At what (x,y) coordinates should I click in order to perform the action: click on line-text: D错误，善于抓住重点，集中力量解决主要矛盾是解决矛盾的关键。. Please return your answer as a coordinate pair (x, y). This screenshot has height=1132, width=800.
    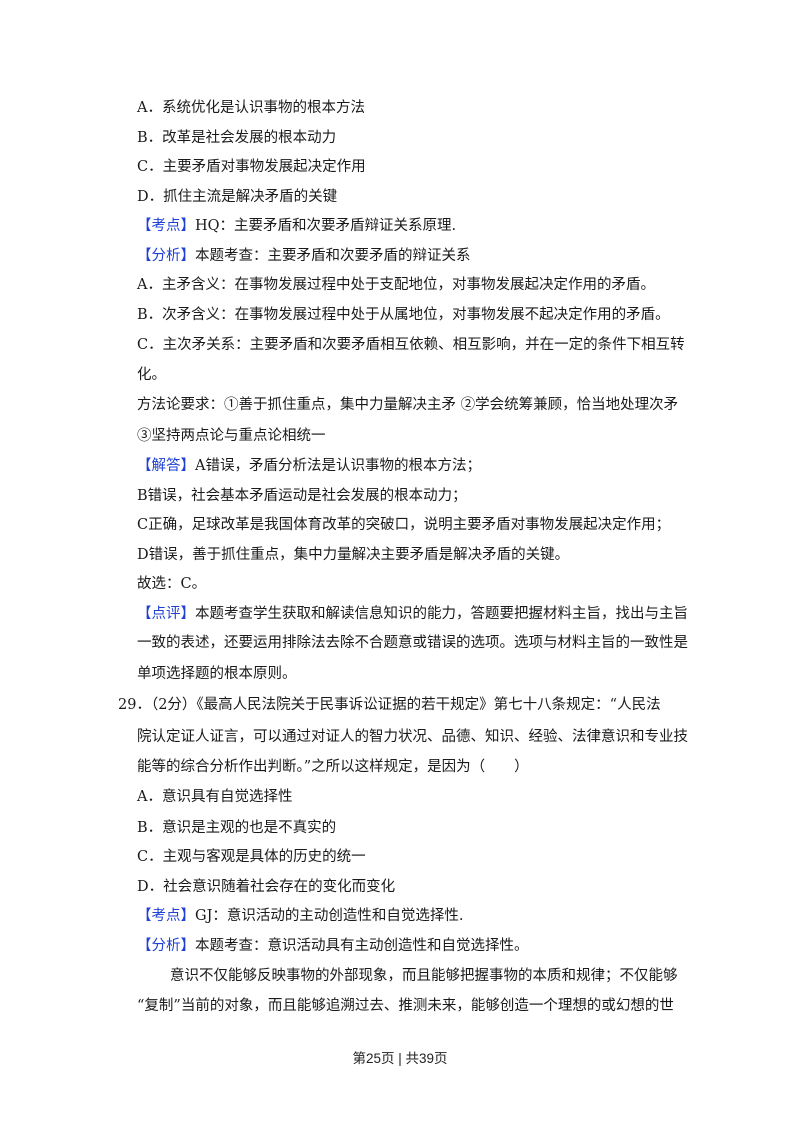
    Looking at the image, I should click on (353, 555).